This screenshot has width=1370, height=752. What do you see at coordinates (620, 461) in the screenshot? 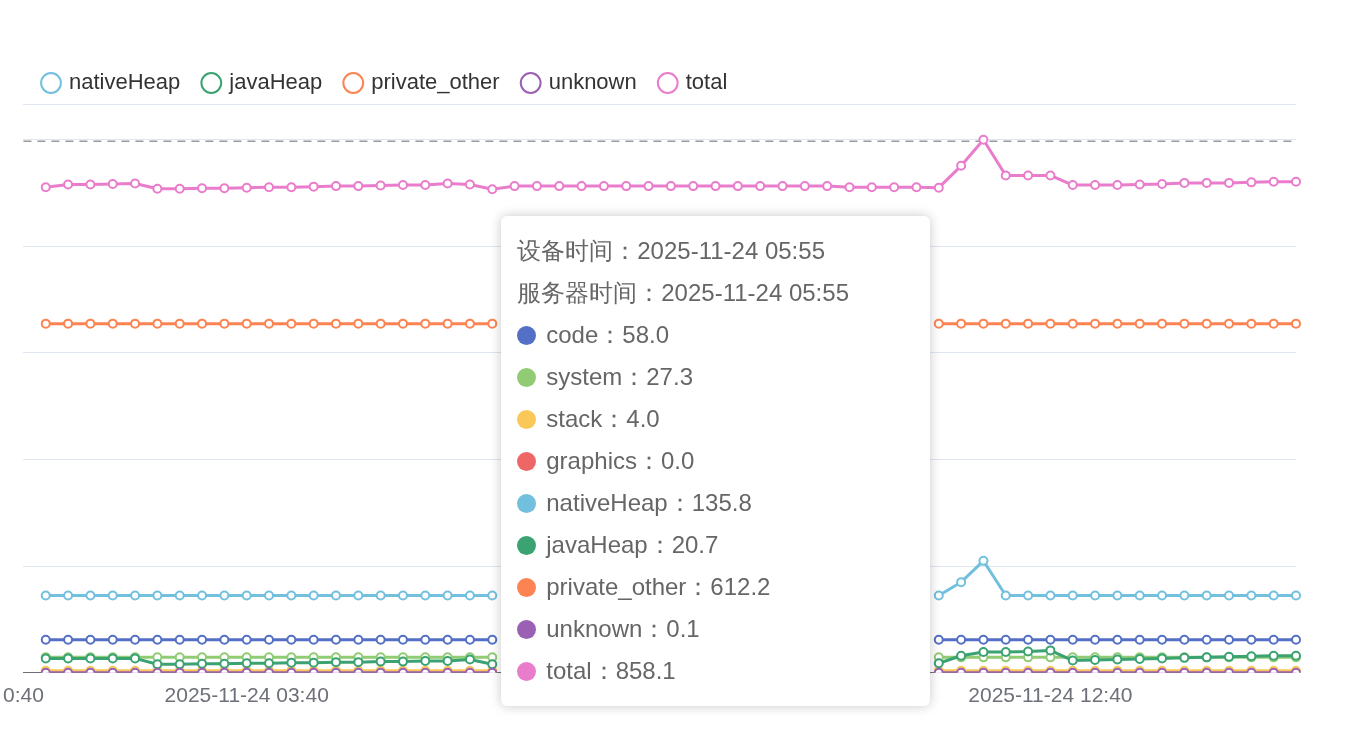
I see `annotation: graphics：0.0` at bounding box center [620, 461].